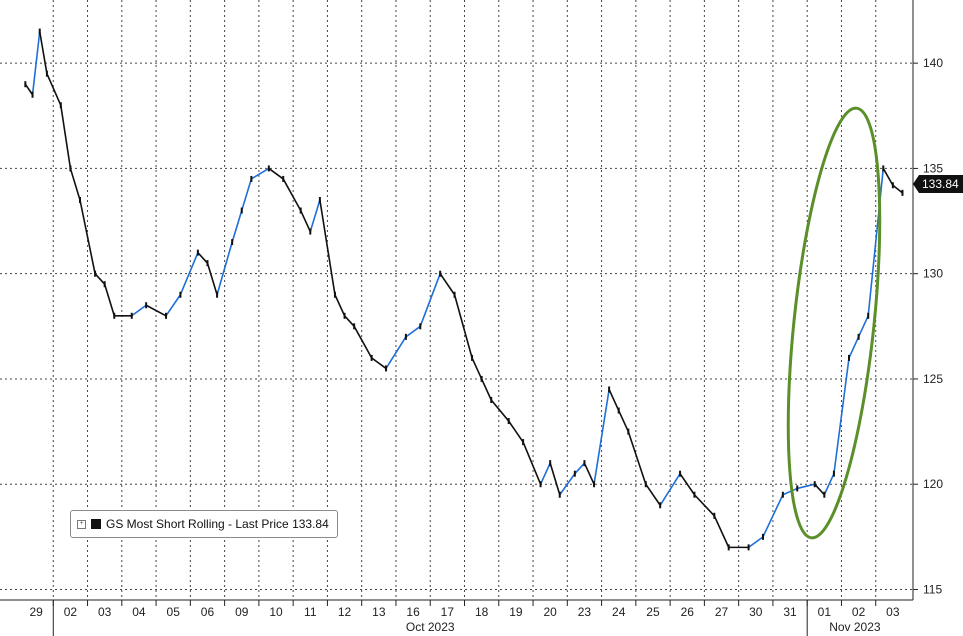 The image size is (963, 636). I want to click on x-tick-label: 18, so click(482, 612).